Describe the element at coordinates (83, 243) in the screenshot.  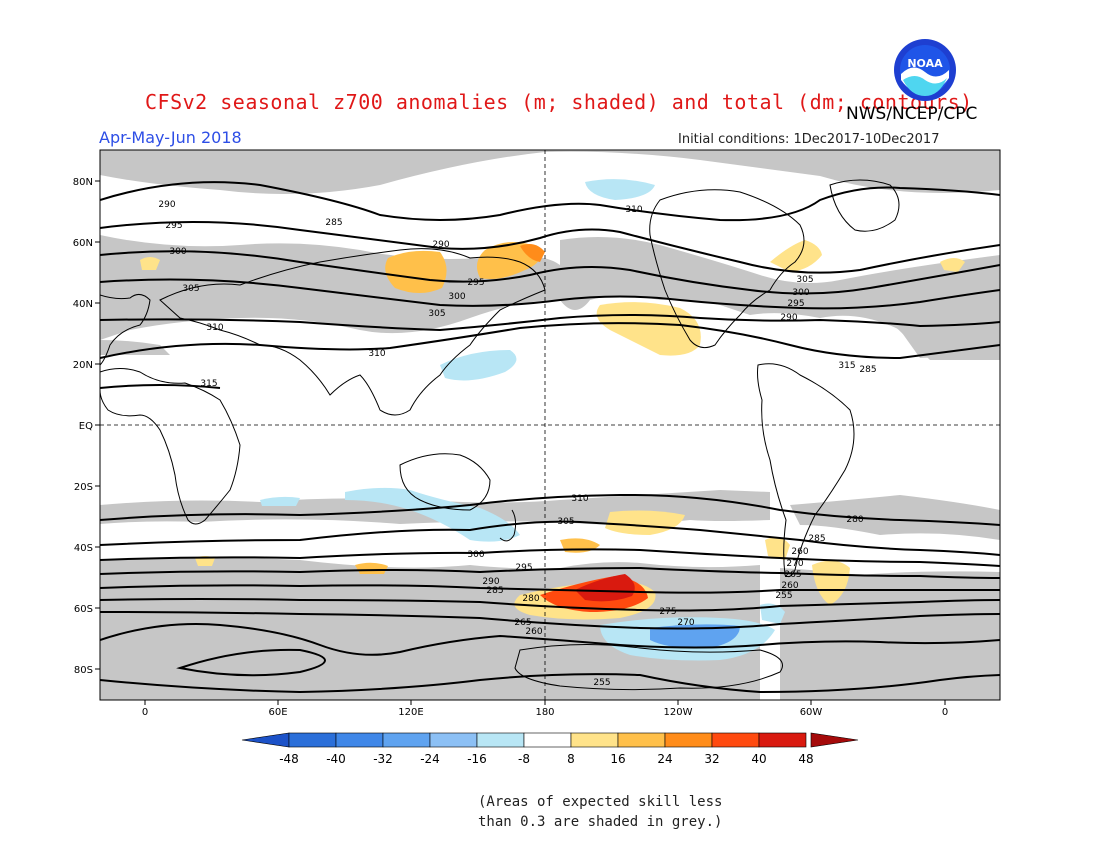
I see `svg-text: 60N` at that location.